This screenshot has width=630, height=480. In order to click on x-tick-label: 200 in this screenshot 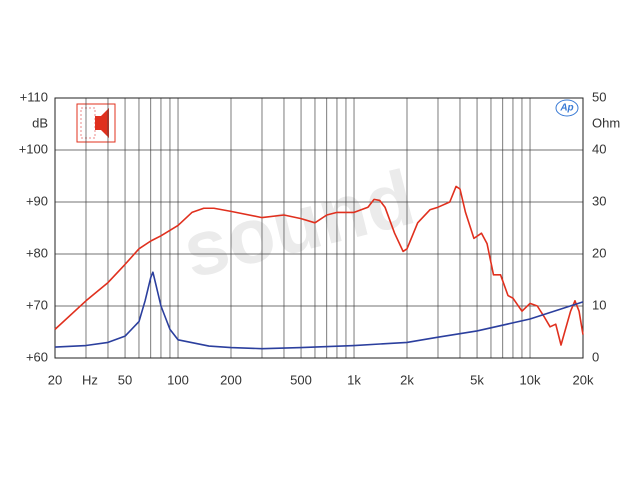, I will do `click(231, 379)`.